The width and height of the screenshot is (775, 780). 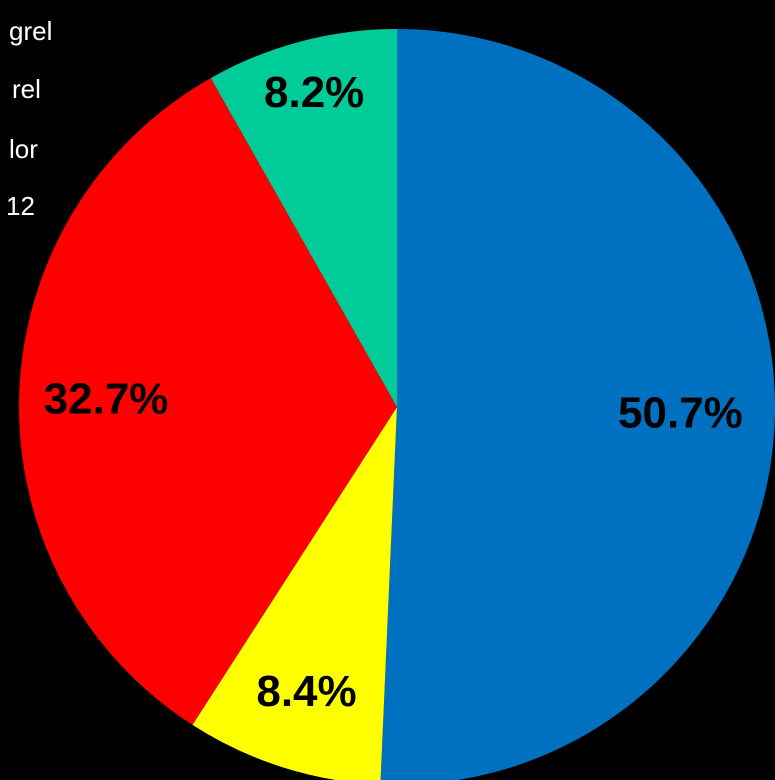 I want to click on data-label-2: 8.4%, so click(x=306, y=691).